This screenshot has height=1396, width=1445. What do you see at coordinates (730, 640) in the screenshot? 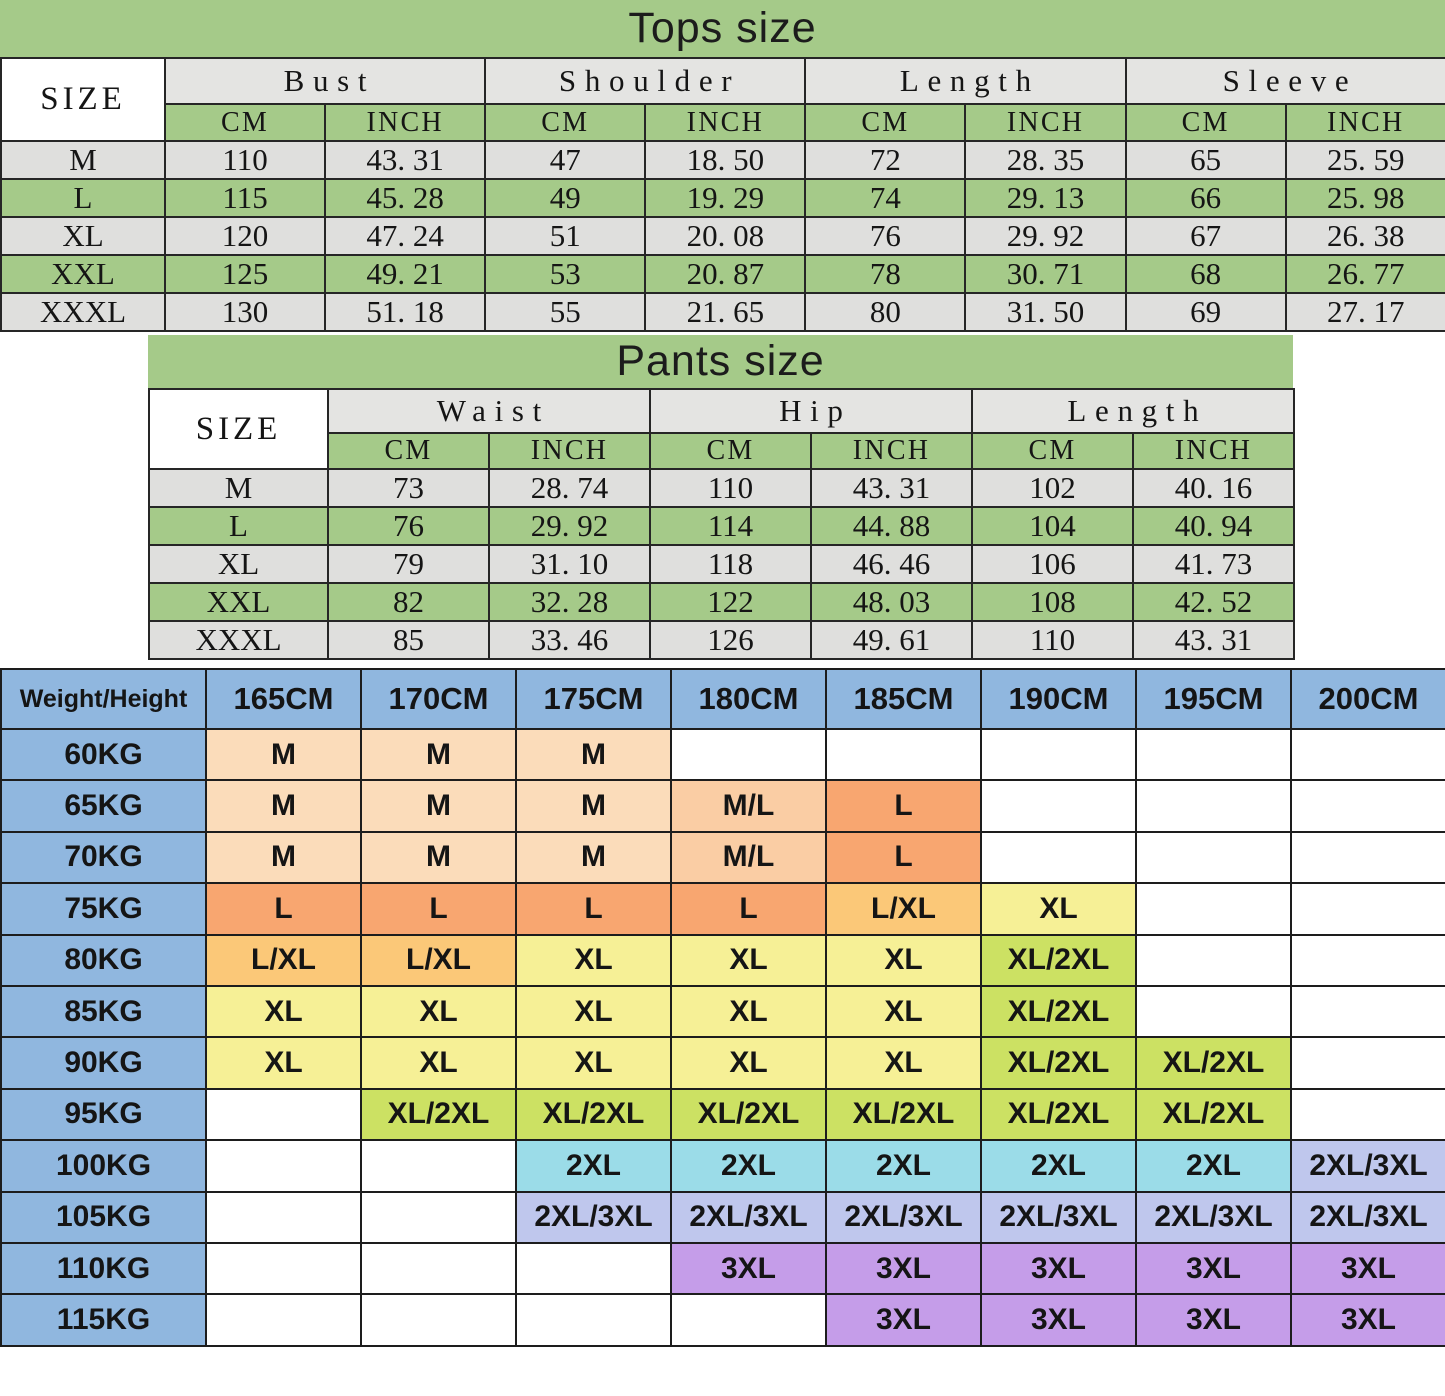
I see `pants-value-cell: 126` at bounding box center [730, 640].